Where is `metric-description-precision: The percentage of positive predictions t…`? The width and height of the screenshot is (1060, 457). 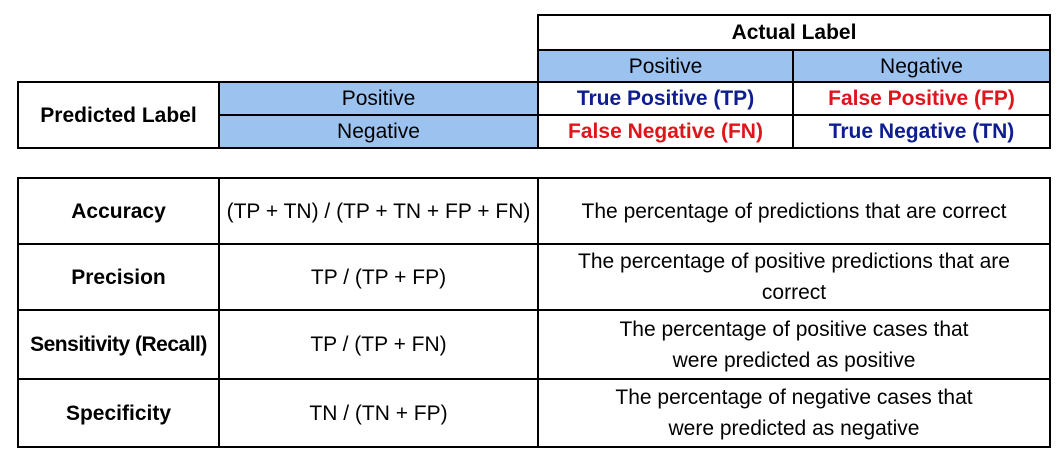 metric-description-precision: The percentage of positive predictions t… is located at coordinates (794, 277).